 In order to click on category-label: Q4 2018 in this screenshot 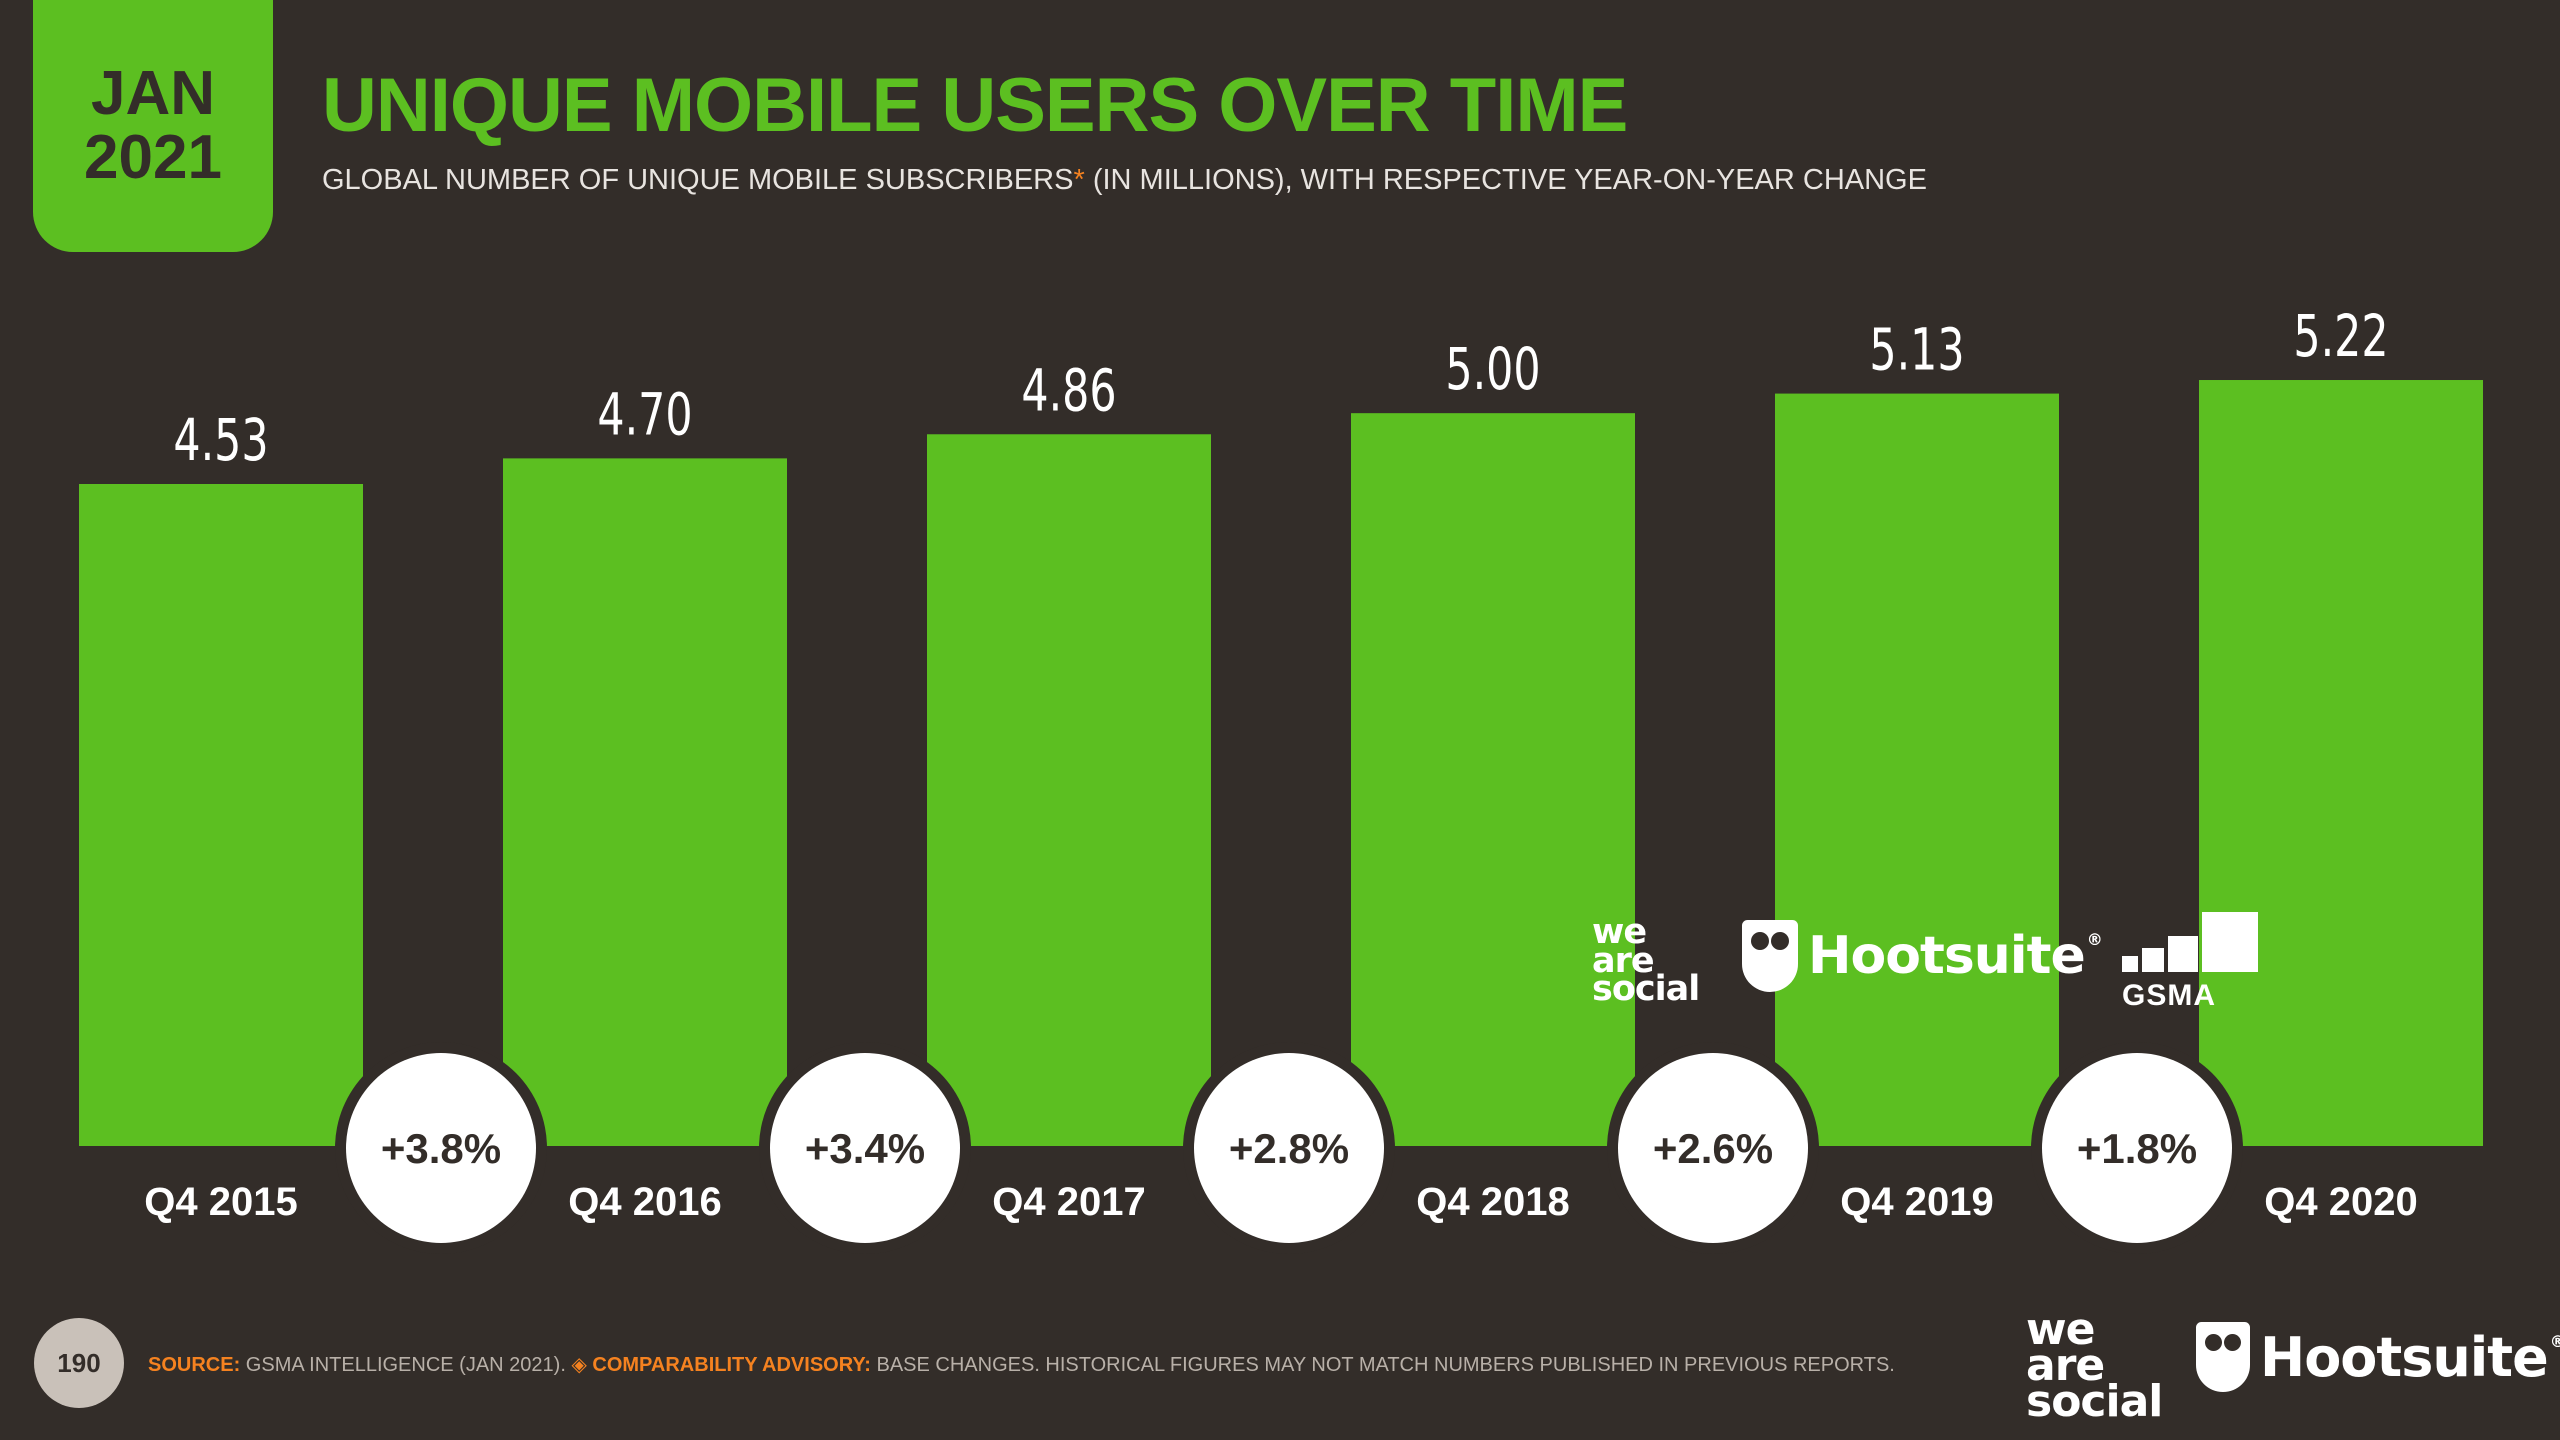, I will do `click(1492, 1202)`.